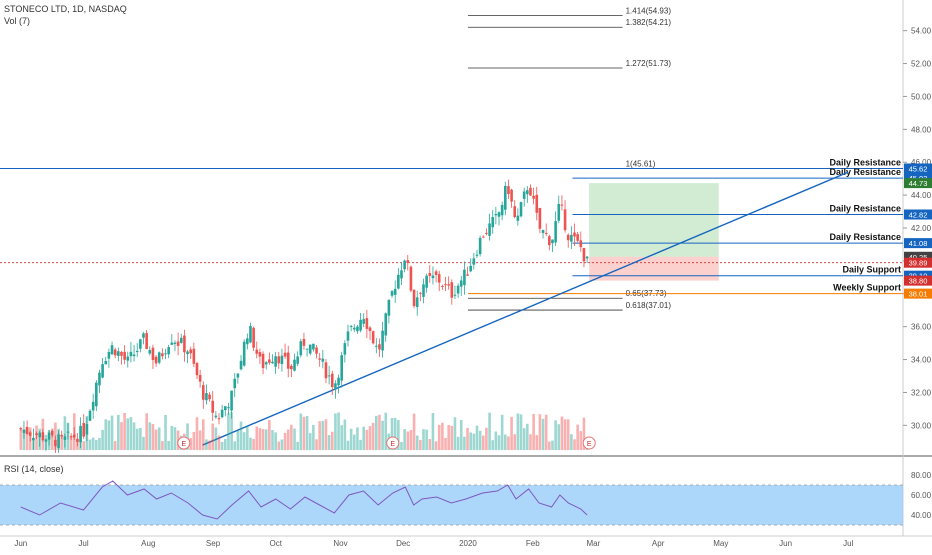 Image resolution: width=932 pixels, height=555 pixels. Describe the element at coordinates (918, 263) in the screenshot. I see `price-badge-label: 39.89` at that location.